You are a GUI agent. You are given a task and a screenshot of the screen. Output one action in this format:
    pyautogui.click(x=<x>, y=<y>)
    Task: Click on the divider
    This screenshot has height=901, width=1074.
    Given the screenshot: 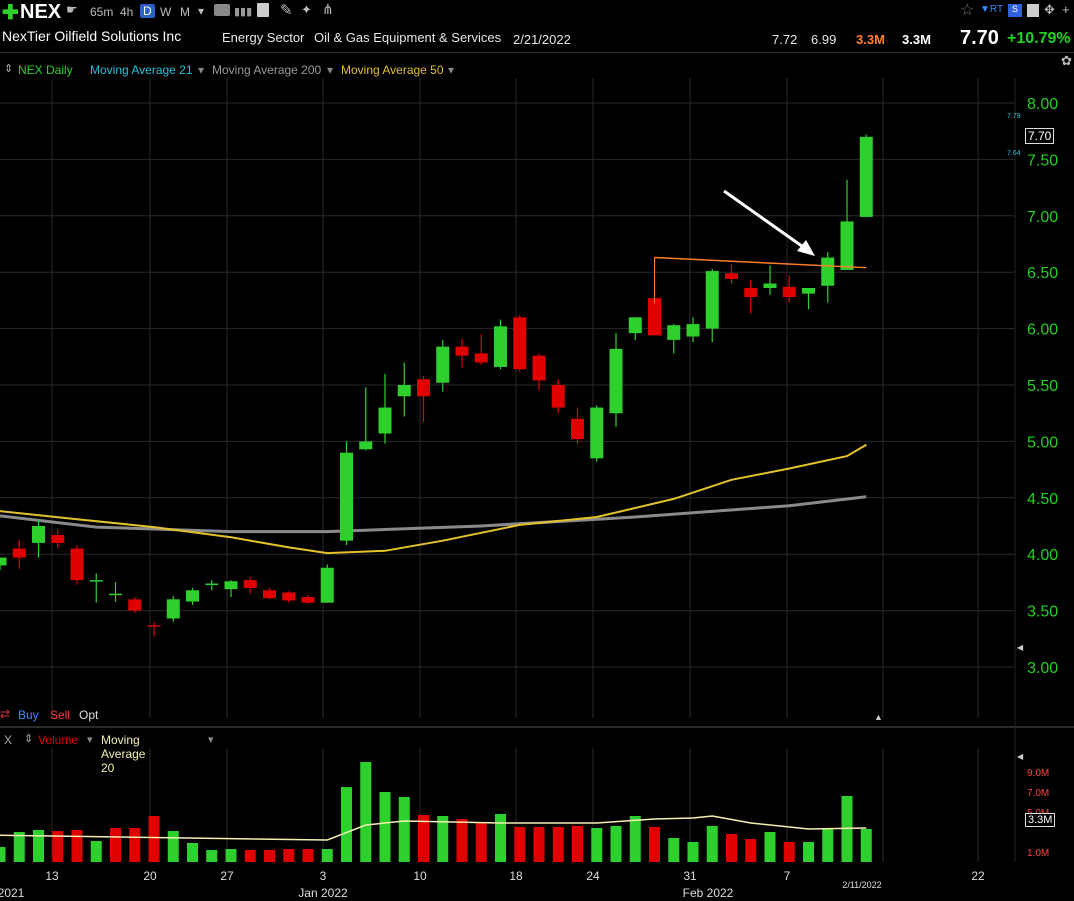 What is the action you would take?
    pyautogui.click(x=537, y=52)
    